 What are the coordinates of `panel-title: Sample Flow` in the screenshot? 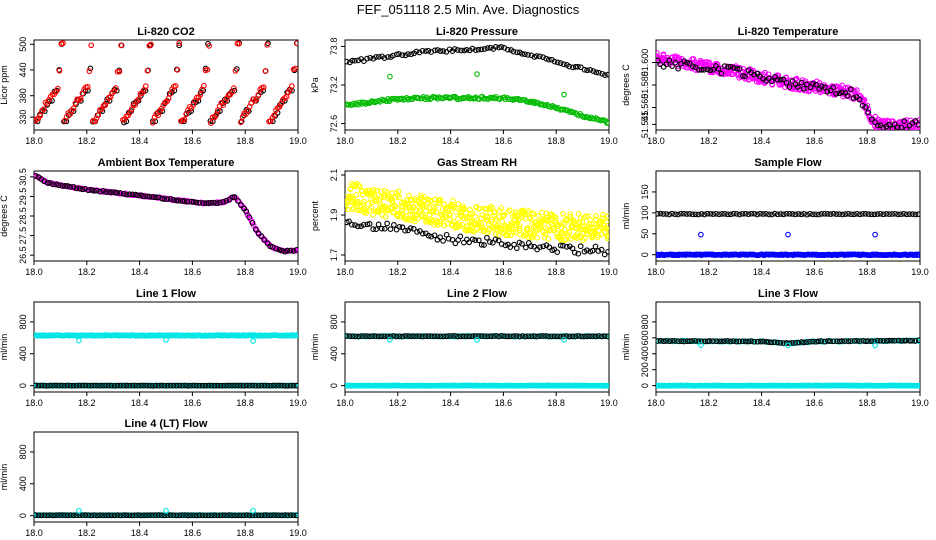 It's located at (788, 163).